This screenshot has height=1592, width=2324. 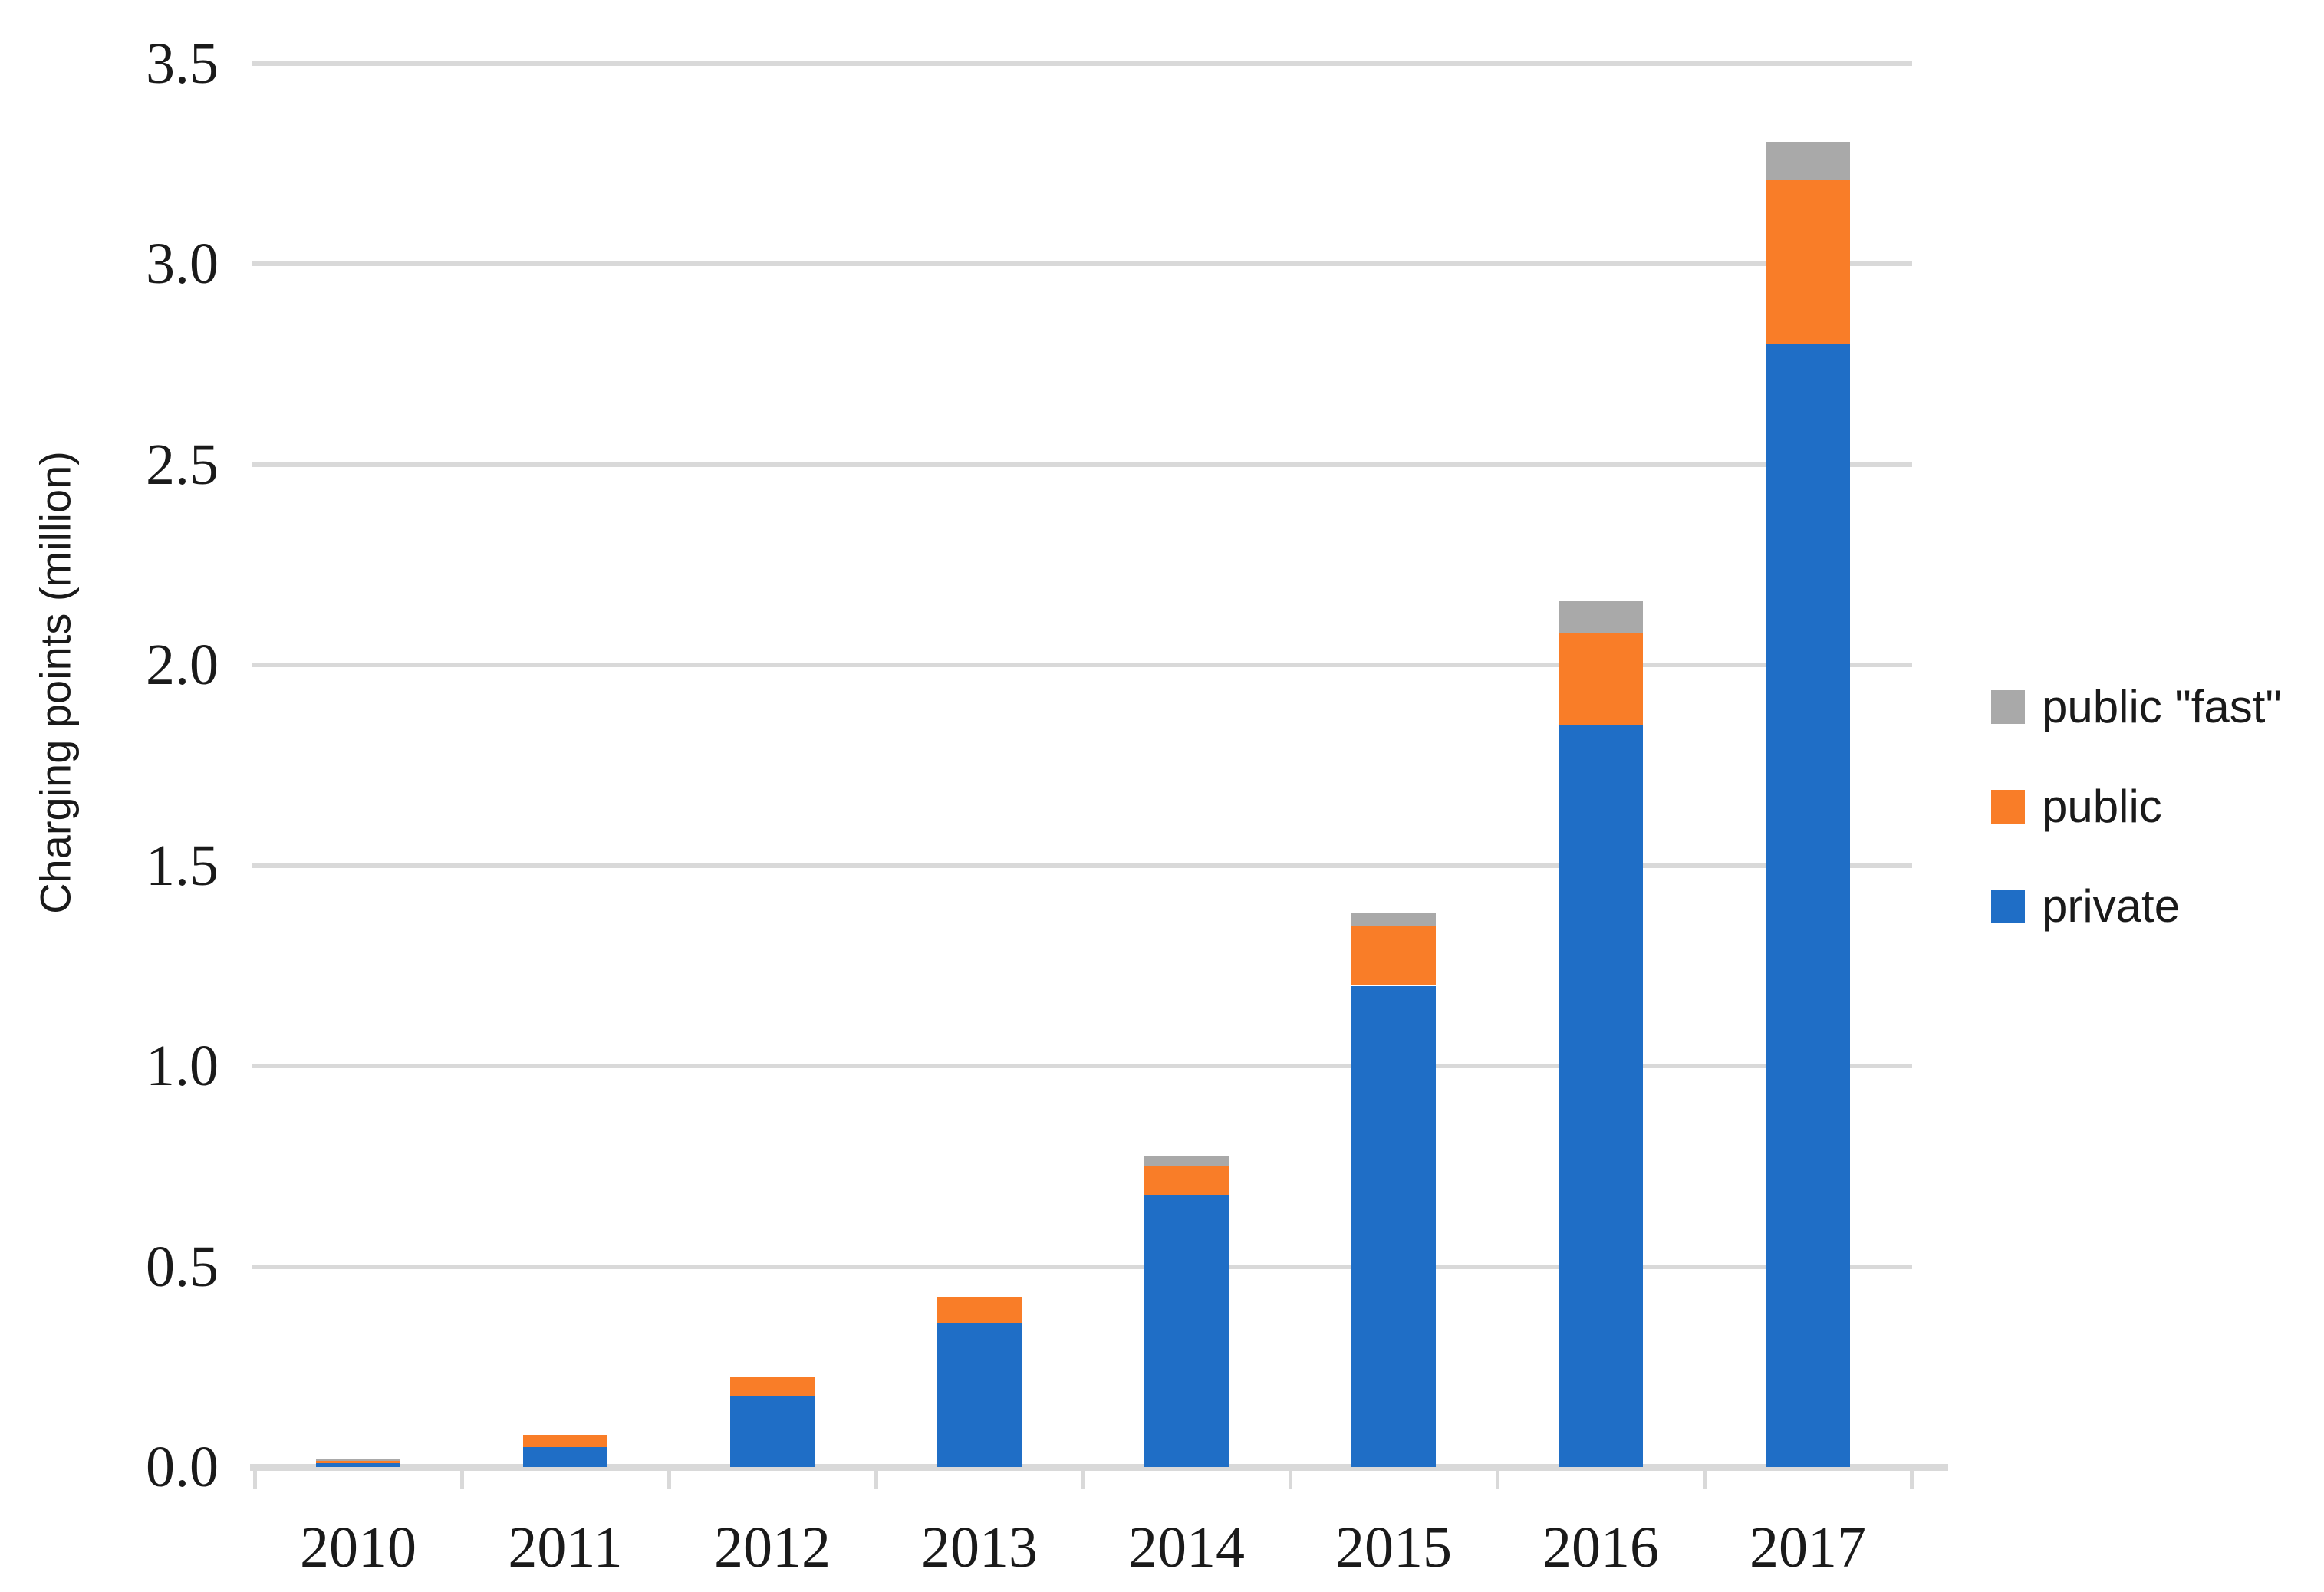 I want to click on bar-segment-2010-public, so click(x=358, y=1461).